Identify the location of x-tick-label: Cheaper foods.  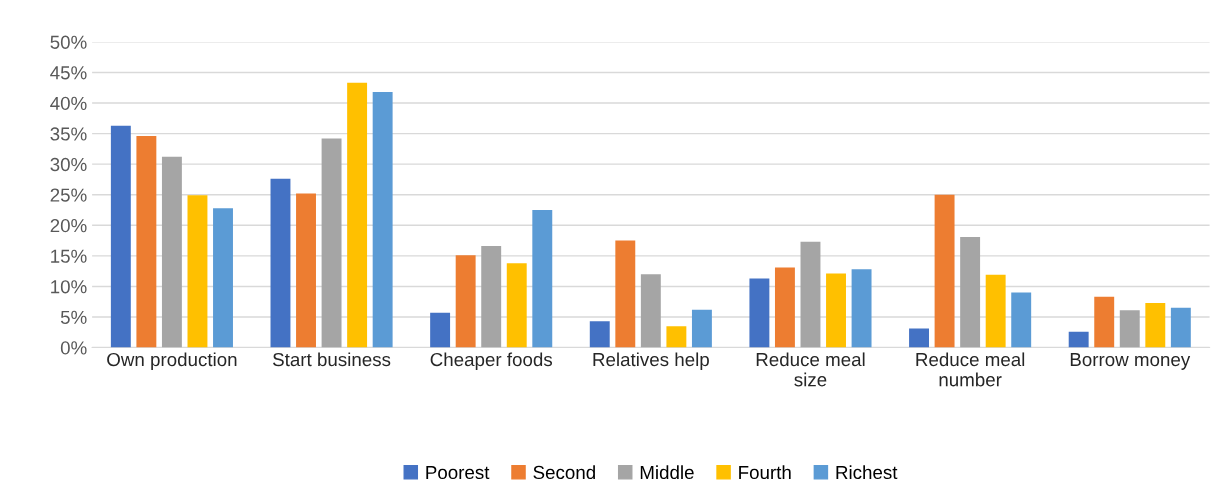
(491, 361).